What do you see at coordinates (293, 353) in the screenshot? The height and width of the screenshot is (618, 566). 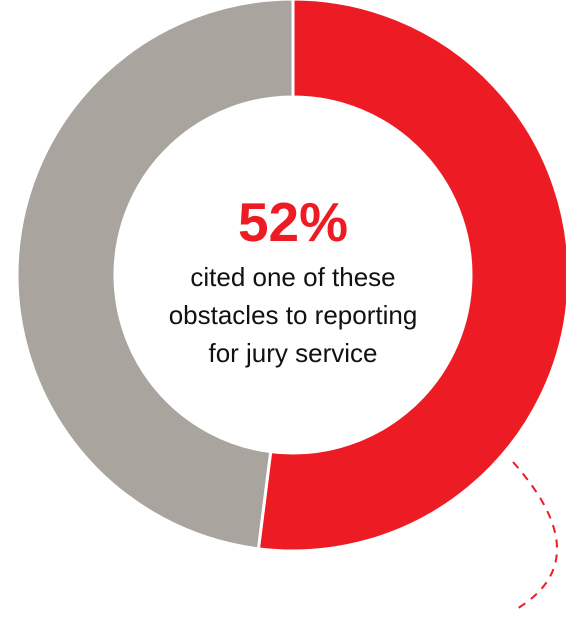 I see `center-caption-line-3: for jury service` at bounding box center [293, 353].